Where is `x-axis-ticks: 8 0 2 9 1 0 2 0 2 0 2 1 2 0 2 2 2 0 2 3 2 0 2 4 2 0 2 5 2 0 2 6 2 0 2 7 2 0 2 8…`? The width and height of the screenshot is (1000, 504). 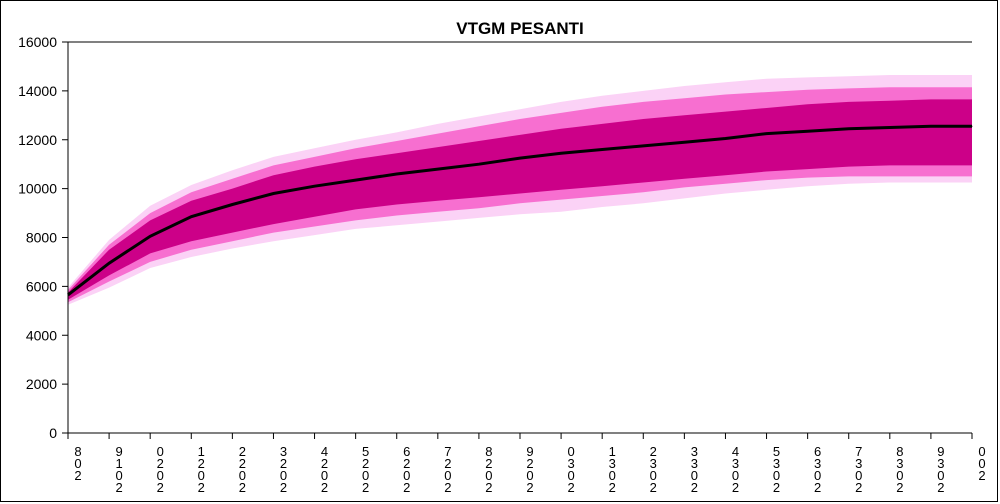
x-axis-ticks: 8 0 2 9 1 0 2 0 2 0 2 1 2 0 2 2 2 0 2 3 2 0 2 4 2 0 2 5 2 0 2 6 2 0 2 7 2 0 2 8… is located at coordinates (526, 464).